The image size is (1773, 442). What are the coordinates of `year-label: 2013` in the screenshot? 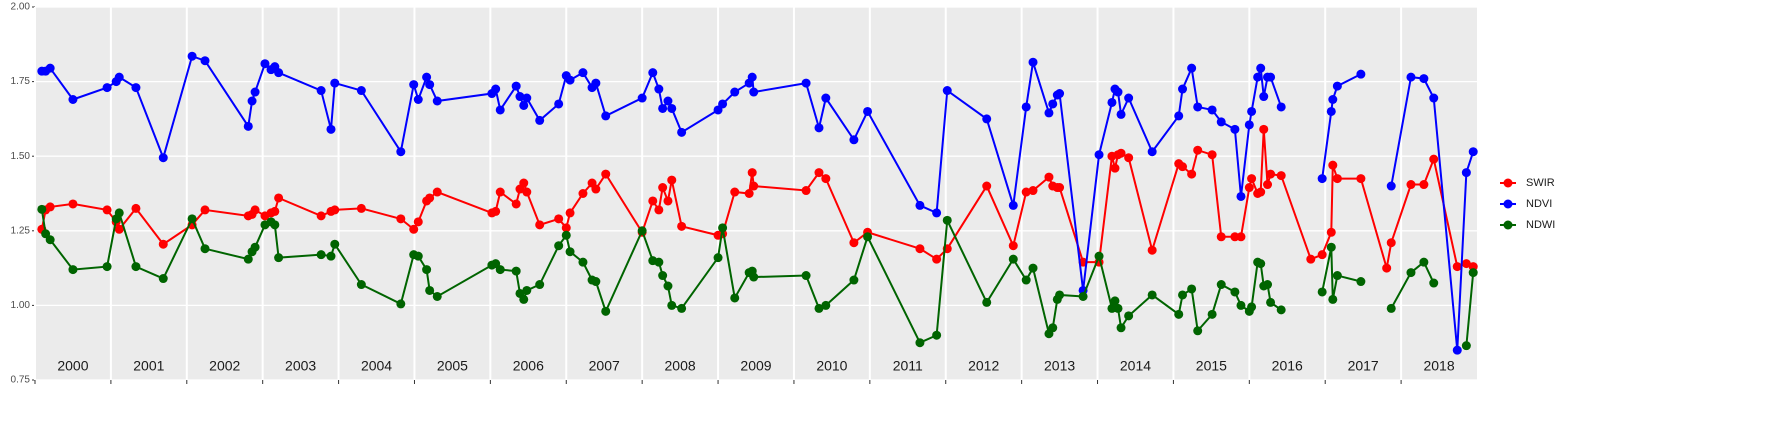 It's located at (1059, 366).